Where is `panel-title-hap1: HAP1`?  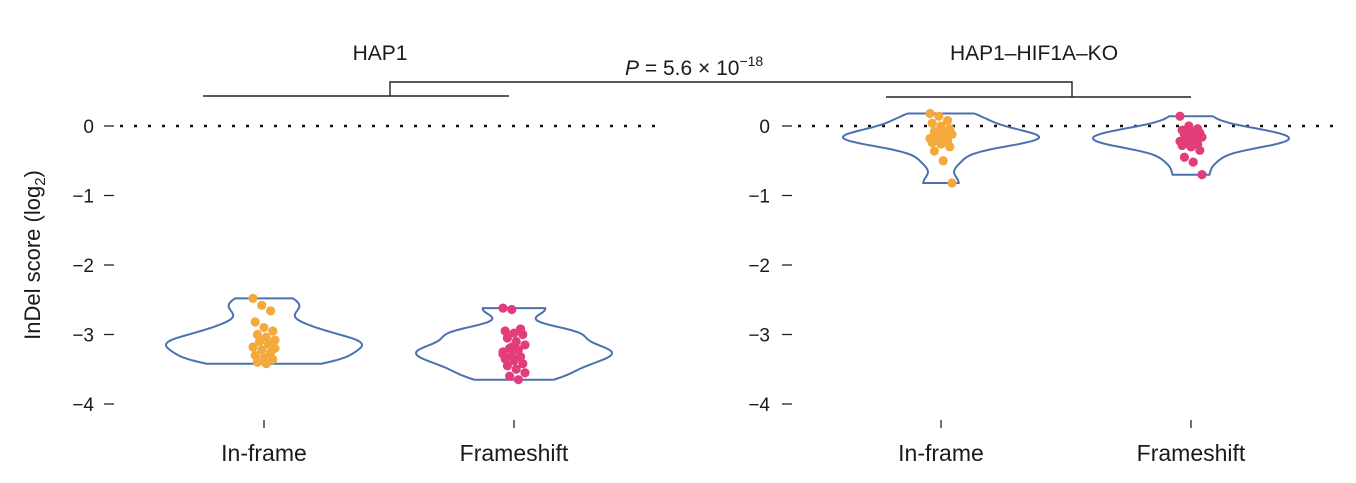 panel-title-hap1: HAP1 is located at coordinates (380, 53).